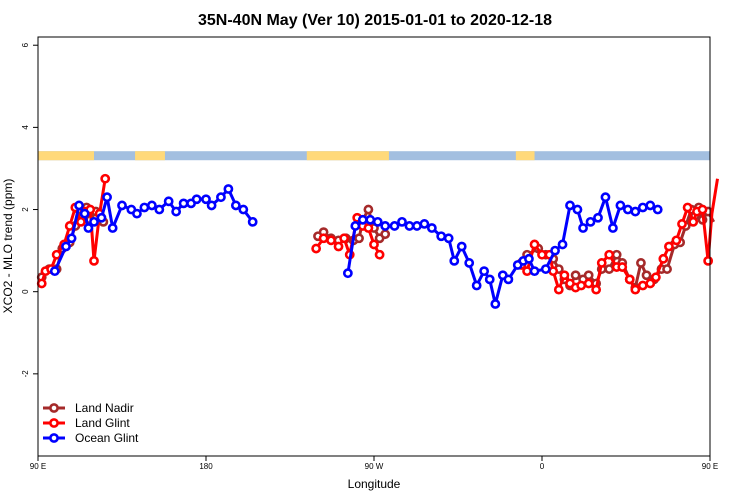  I want to click on x-axis-label: Longitude, so click(374, 484).